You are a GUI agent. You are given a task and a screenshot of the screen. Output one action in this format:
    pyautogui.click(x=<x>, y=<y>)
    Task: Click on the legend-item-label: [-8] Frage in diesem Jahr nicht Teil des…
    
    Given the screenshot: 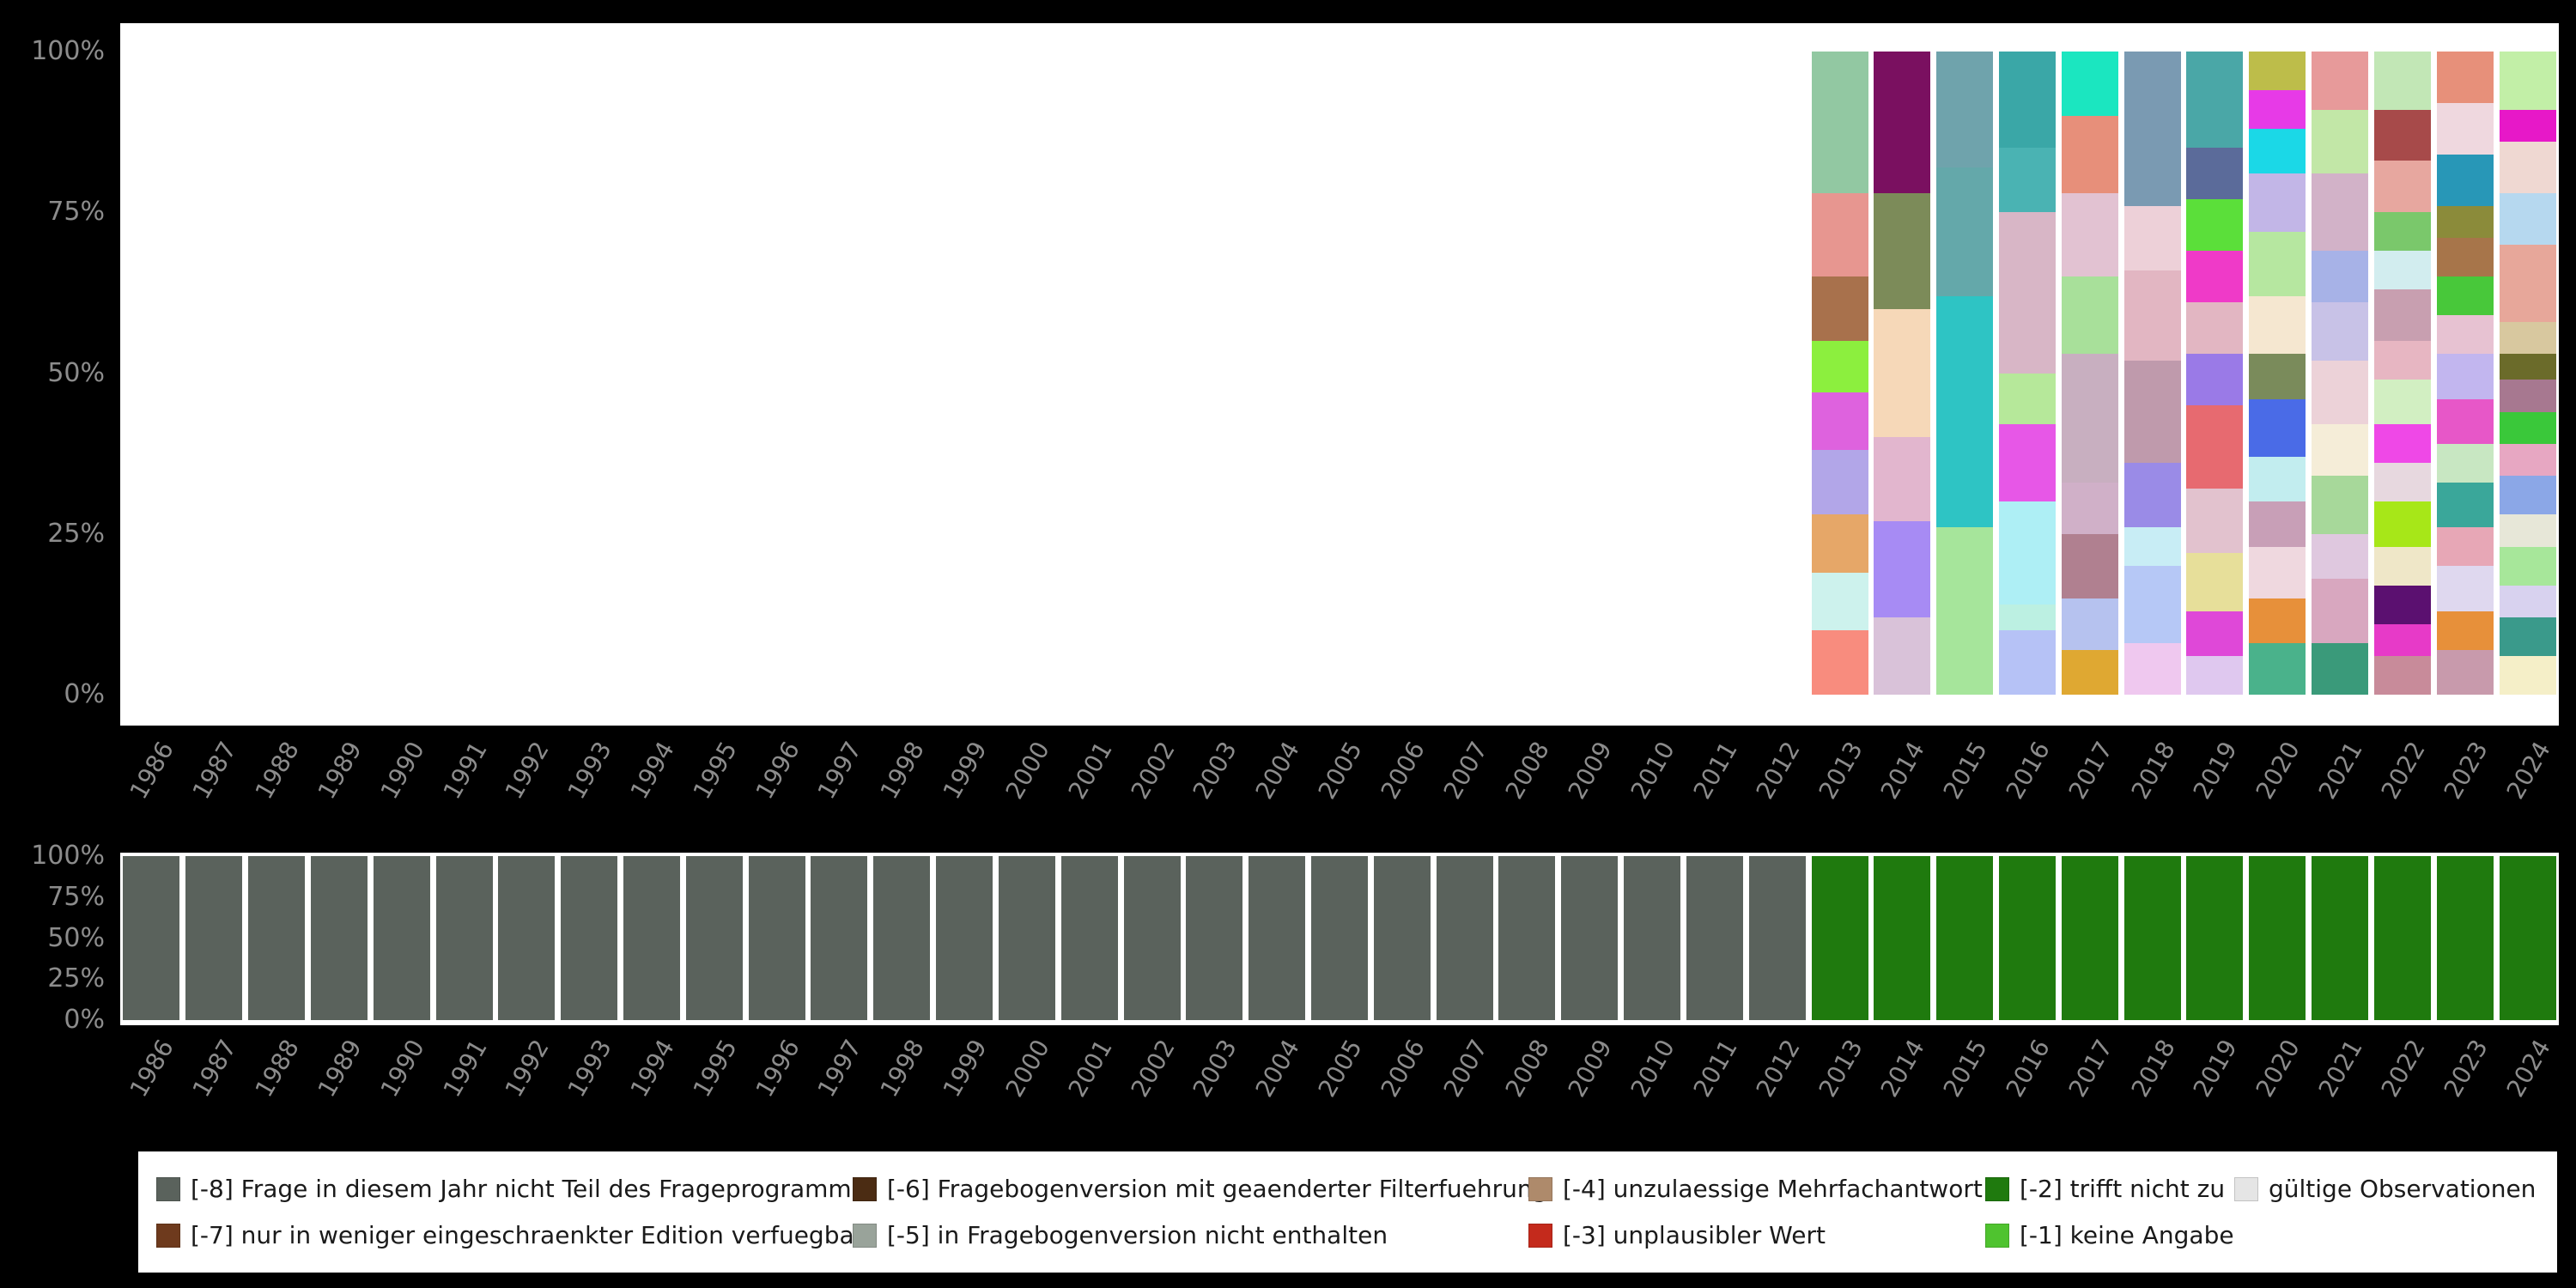 What is the action you would take?
    pyautogui.click(x=528, y=1189)
    